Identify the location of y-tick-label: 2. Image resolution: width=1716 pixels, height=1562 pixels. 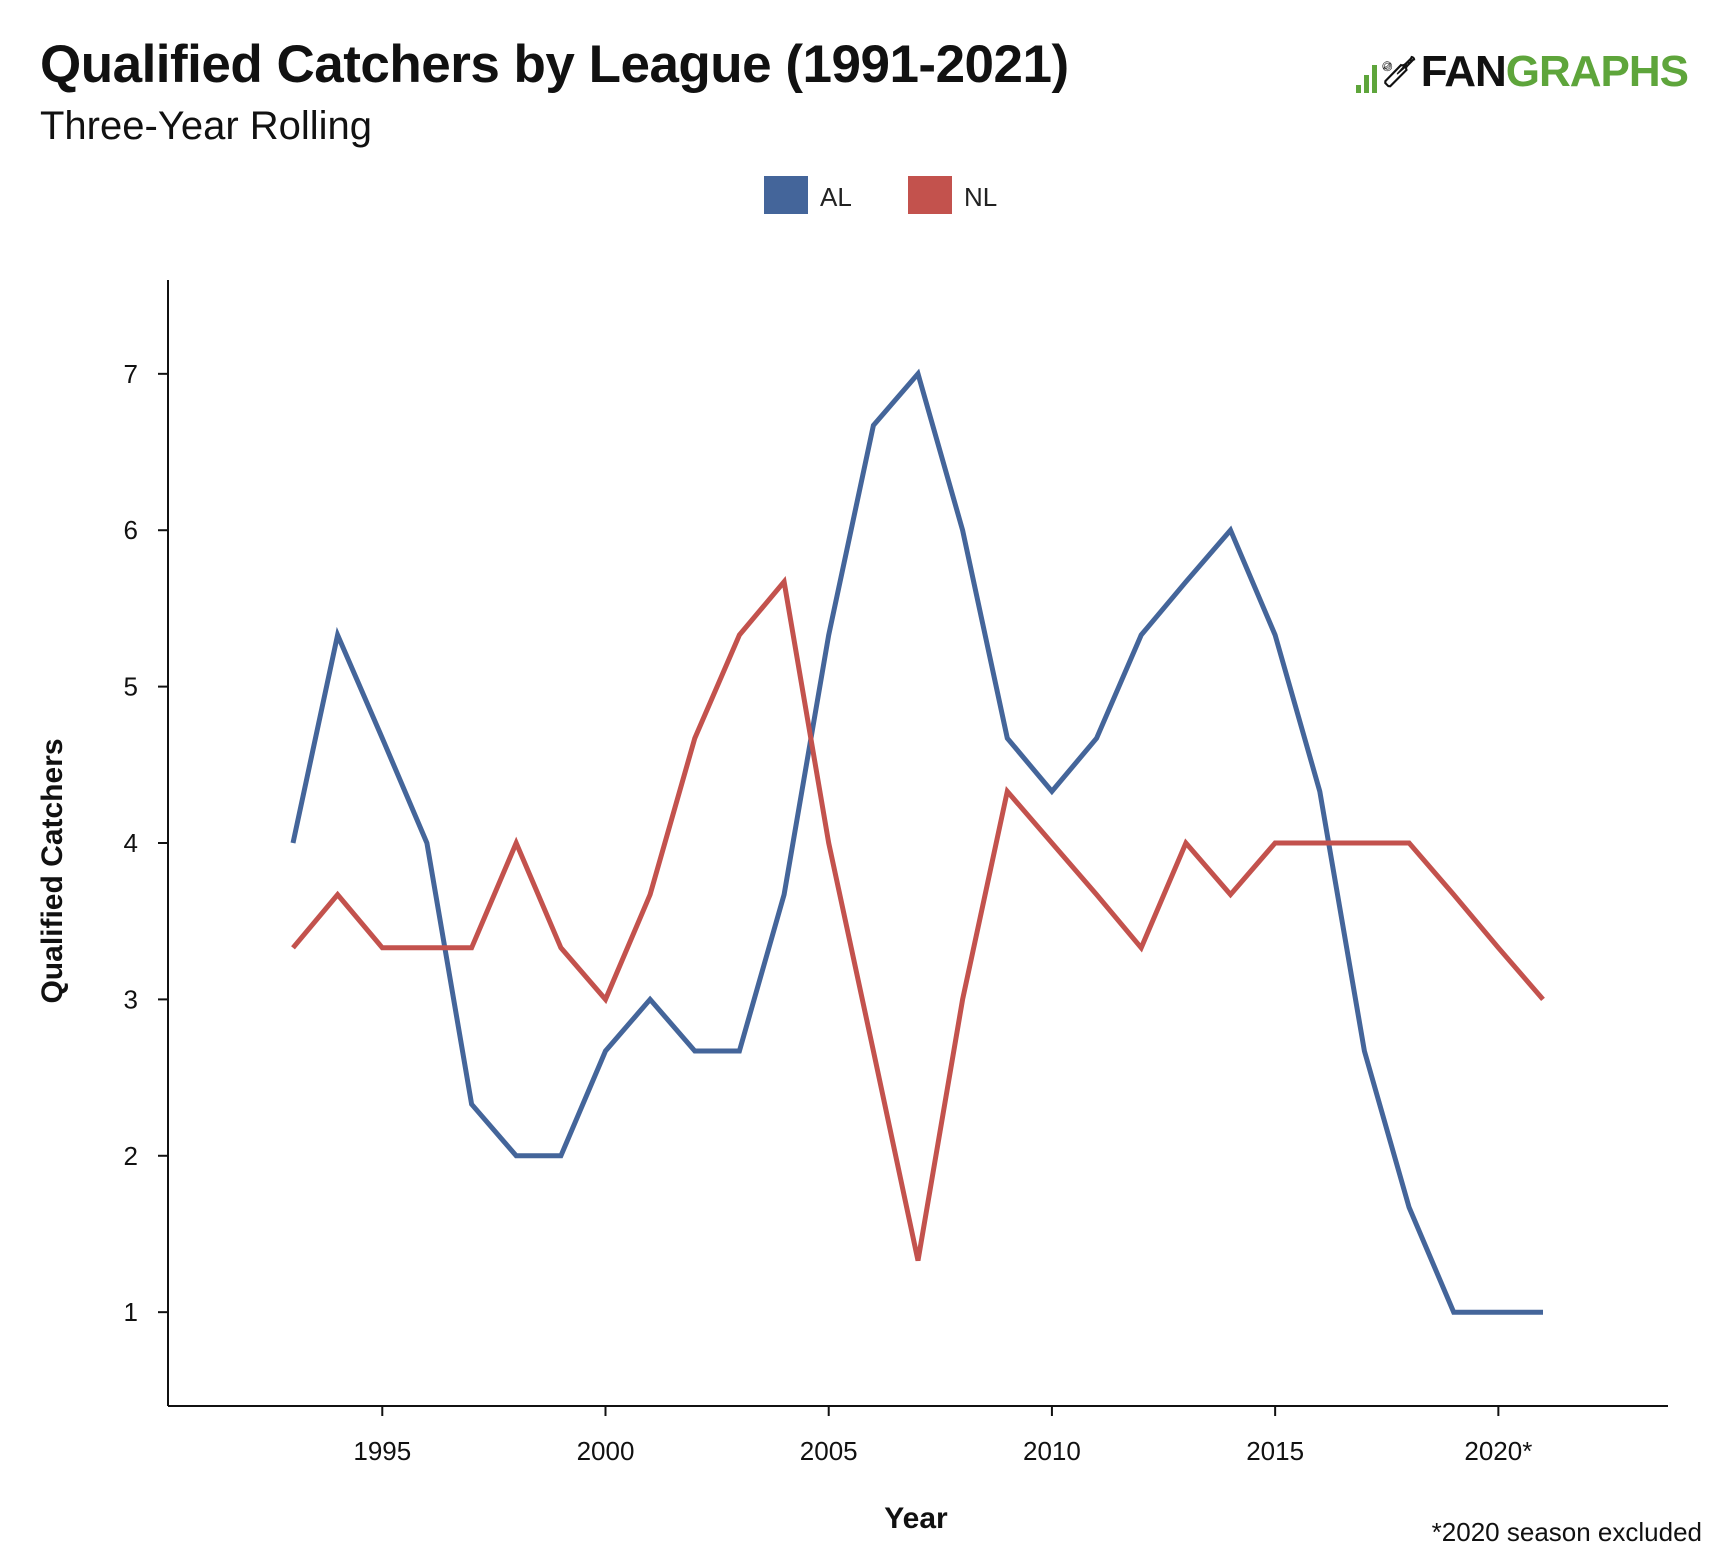
(131, 1156).